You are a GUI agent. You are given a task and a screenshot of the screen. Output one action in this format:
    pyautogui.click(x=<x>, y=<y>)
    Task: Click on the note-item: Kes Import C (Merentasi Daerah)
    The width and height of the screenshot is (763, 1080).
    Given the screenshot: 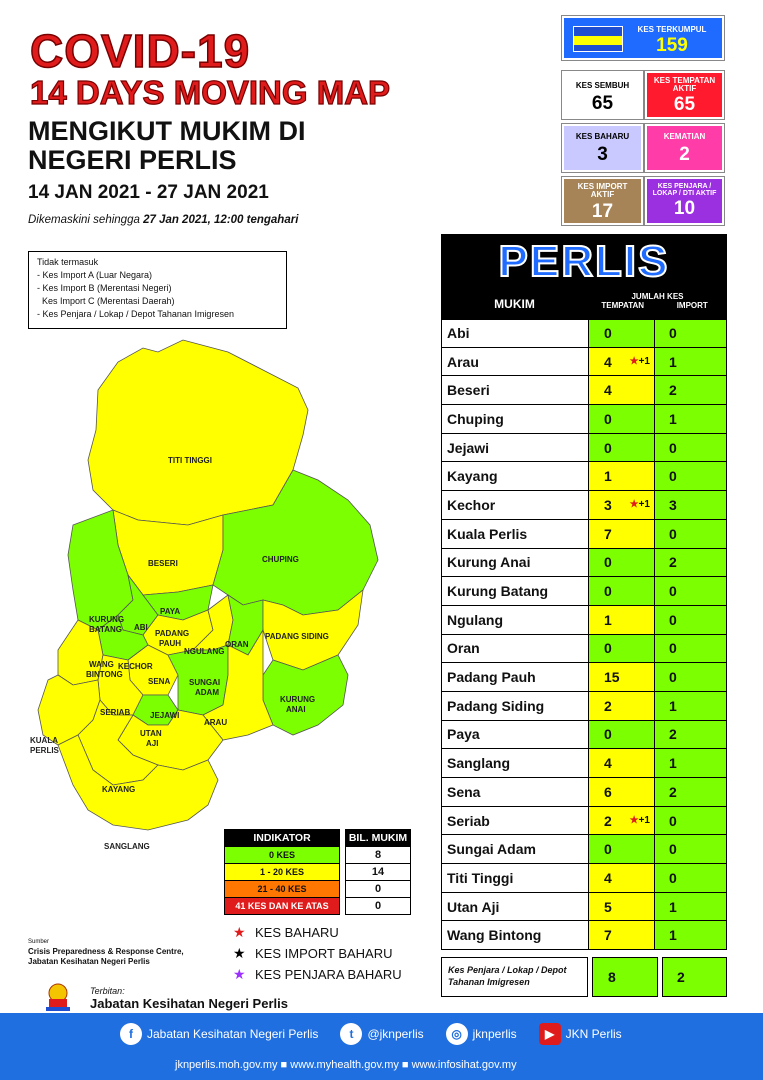 What is the action you would take?
    pyautogui.click(x=106, y=301)
    